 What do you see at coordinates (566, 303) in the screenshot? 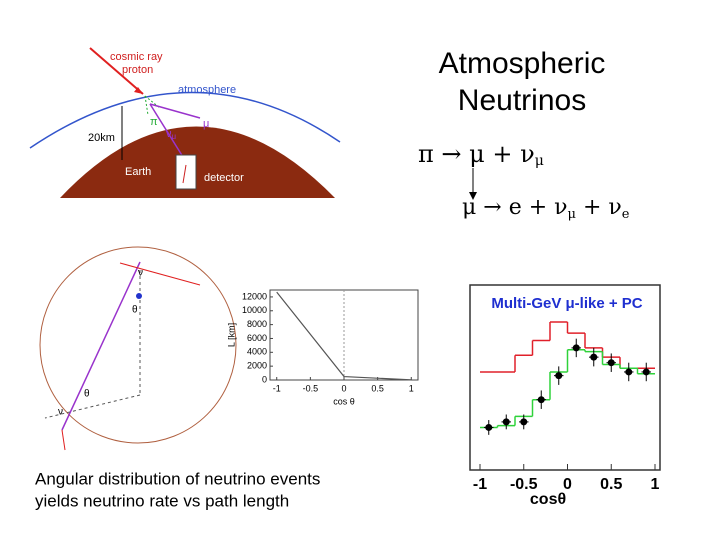
I see `chart-title: Multi-GeV μ-like + PC` at bounding box center [566, 303].